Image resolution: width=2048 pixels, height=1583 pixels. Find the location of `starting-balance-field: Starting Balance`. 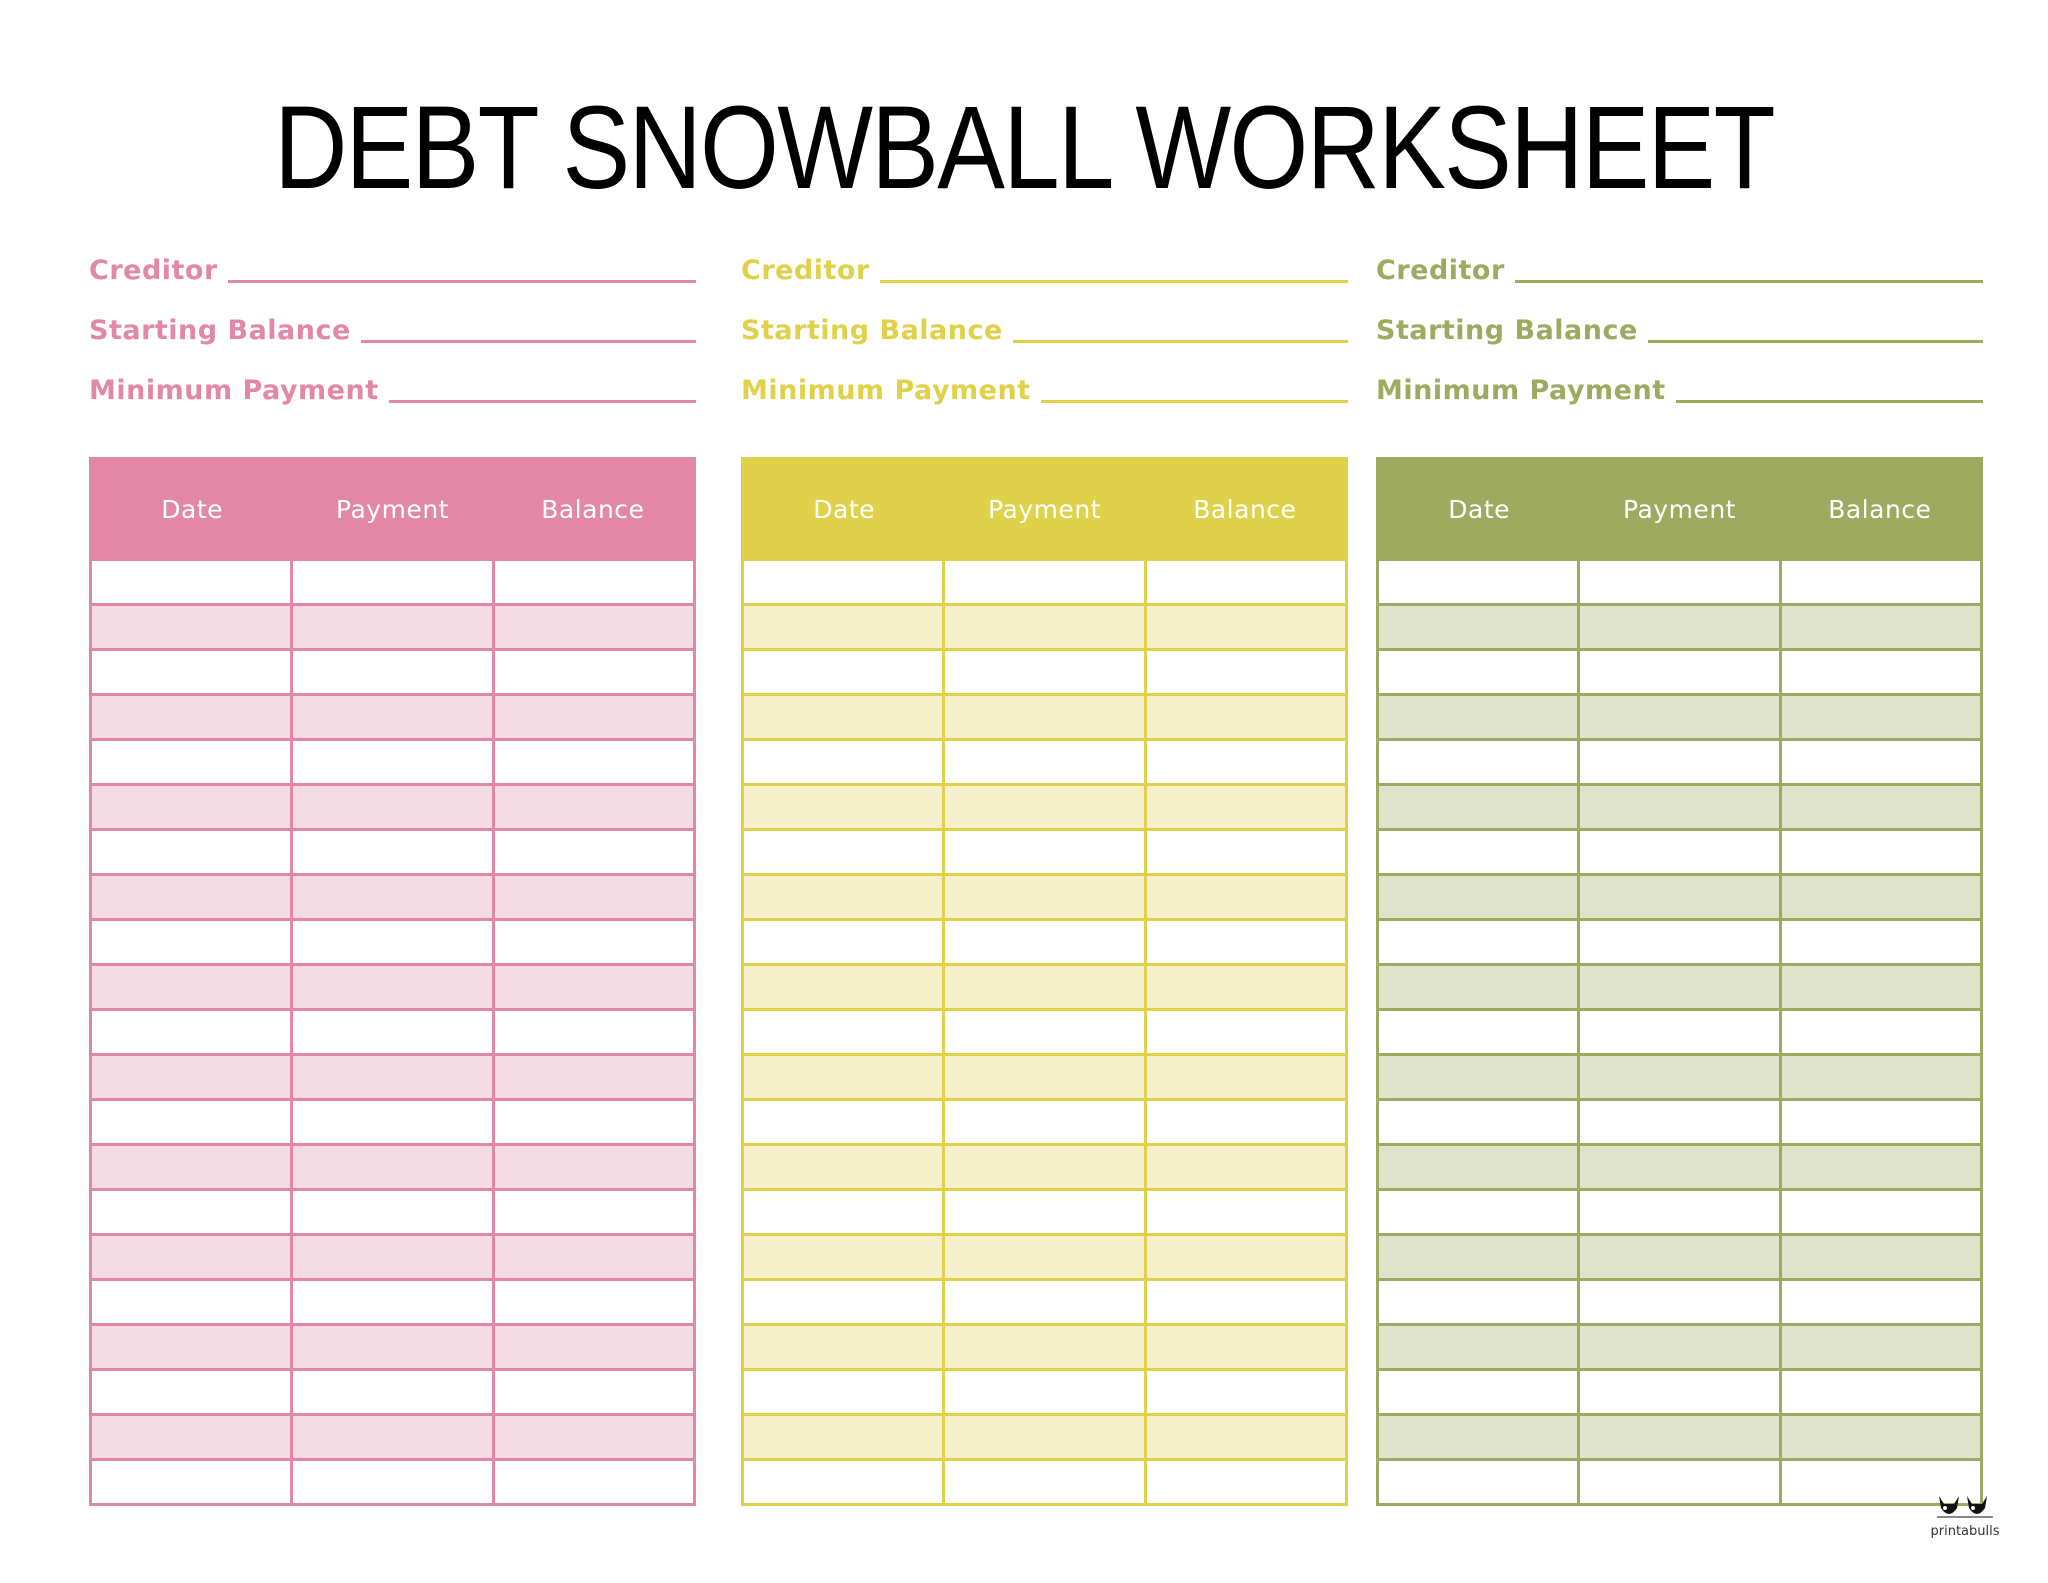

starting-balance-field: Starting Balance is located at coordinates (1679, 326).